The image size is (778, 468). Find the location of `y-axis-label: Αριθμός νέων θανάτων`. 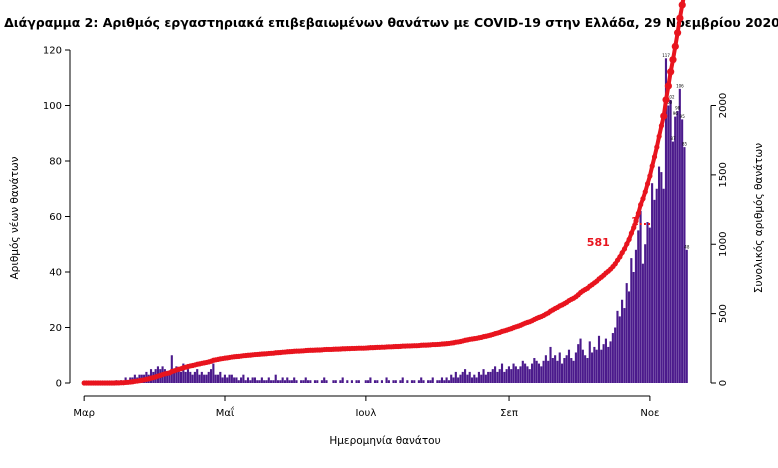

y-axis-label: Αριθμός νέων θανάτων is located at coordinates (15, 217).